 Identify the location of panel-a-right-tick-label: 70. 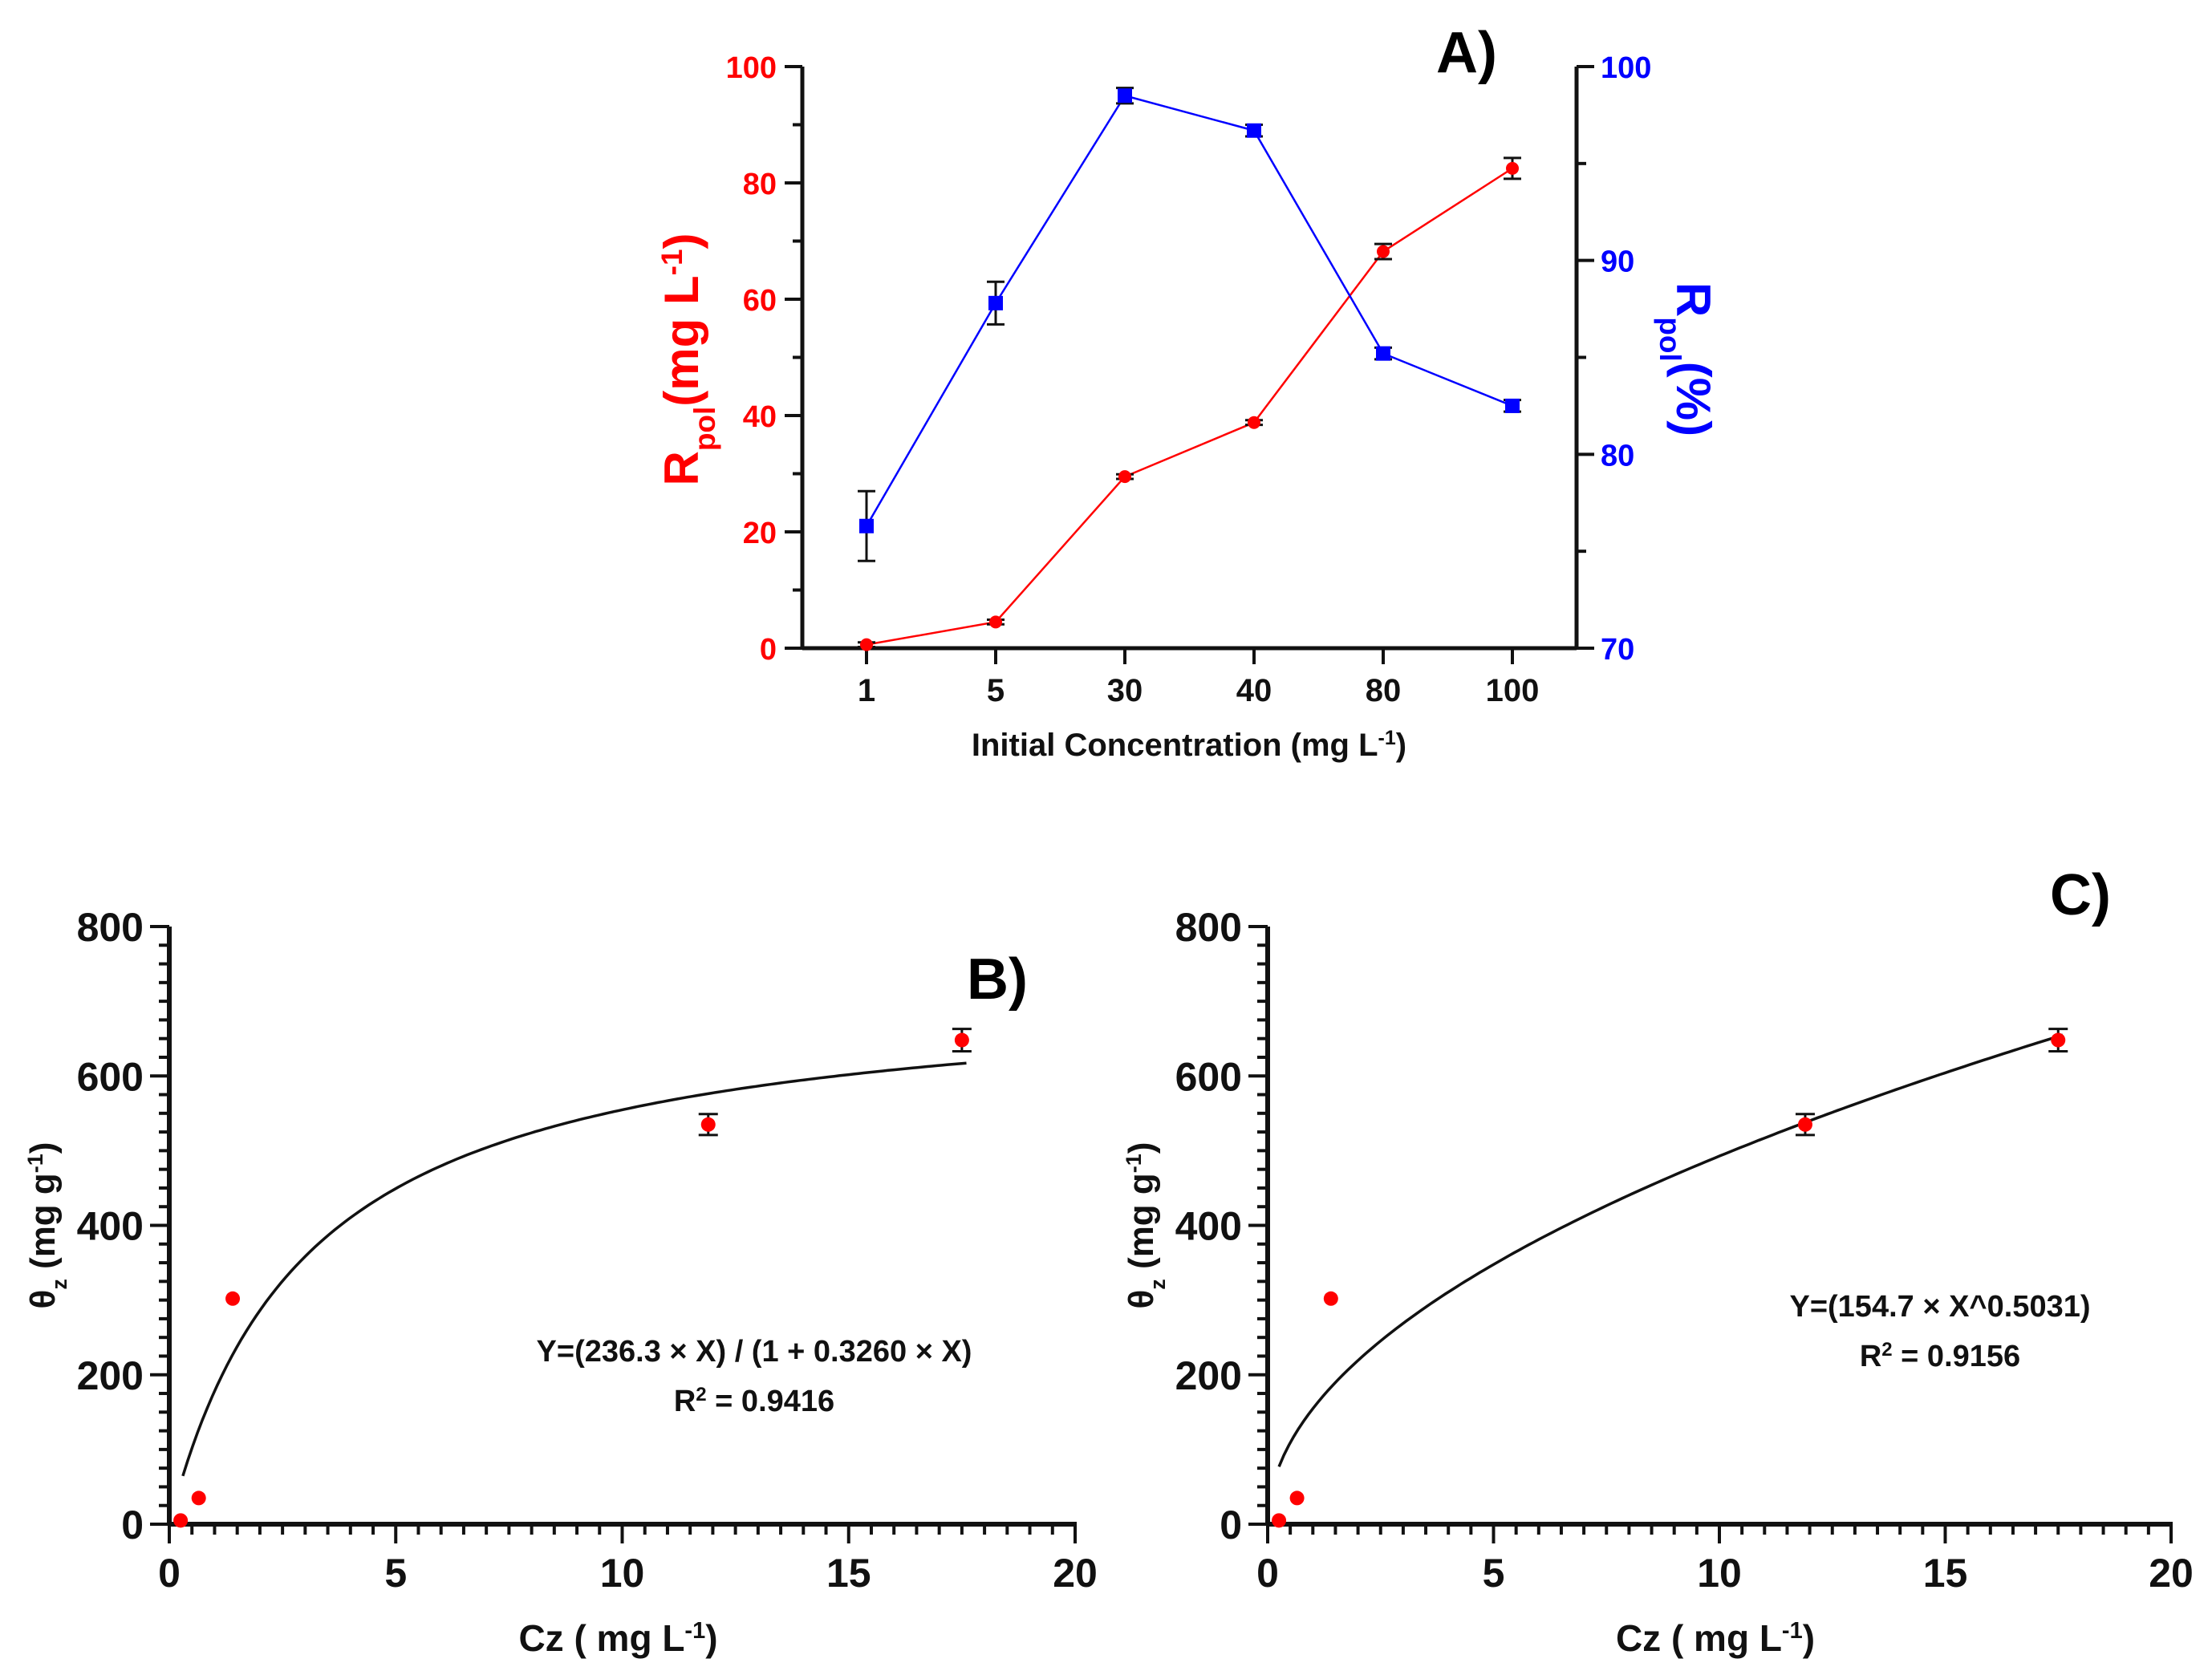
(1617, 650).